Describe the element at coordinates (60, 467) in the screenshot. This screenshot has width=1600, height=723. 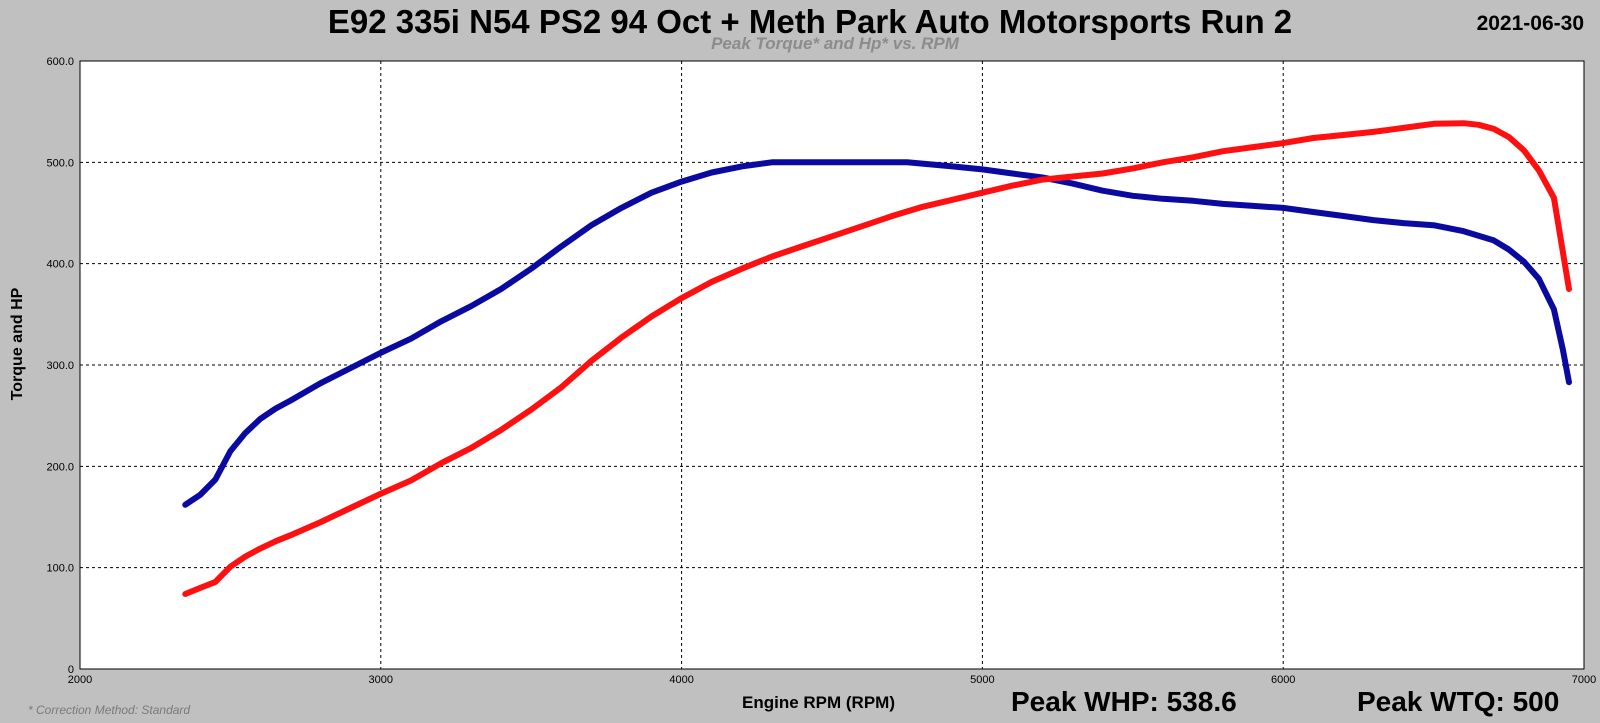
I see `y-tick-label: 200.0` at that location.